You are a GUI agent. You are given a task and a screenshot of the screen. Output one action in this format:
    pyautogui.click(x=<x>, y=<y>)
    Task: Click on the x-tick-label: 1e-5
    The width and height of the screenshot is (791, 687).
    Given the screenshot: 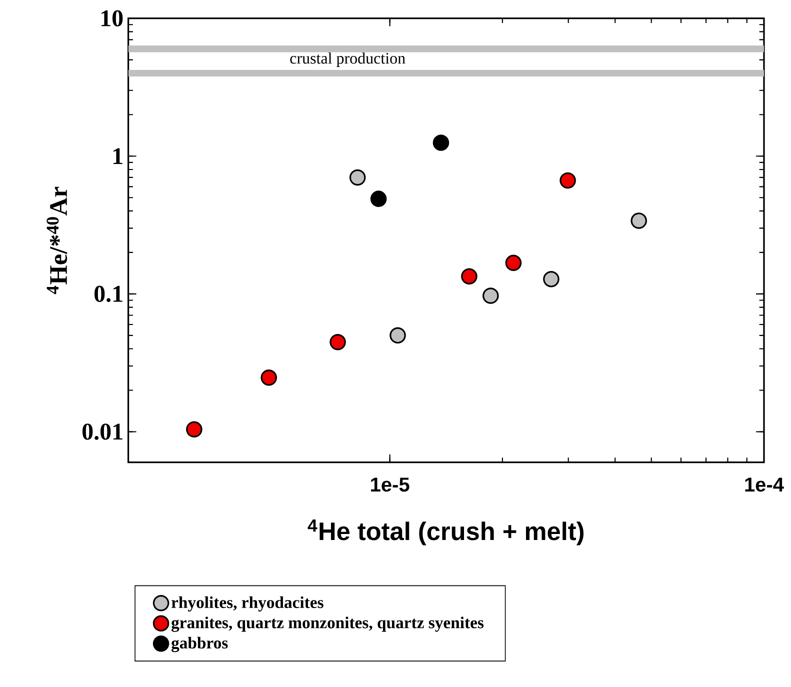 What is the action you would take?
    pyautogui.click(x=390, y=485)
    